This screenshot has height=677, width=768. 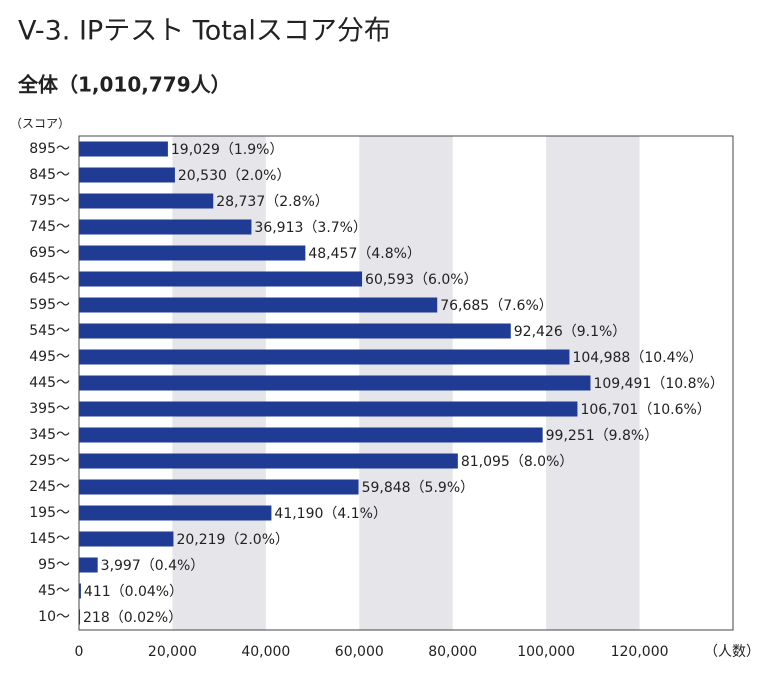 What do you see at coordinates (49, 539) in the screenshot?
I see `y-tick-label: 145〜` at bounding box center [49, 539].